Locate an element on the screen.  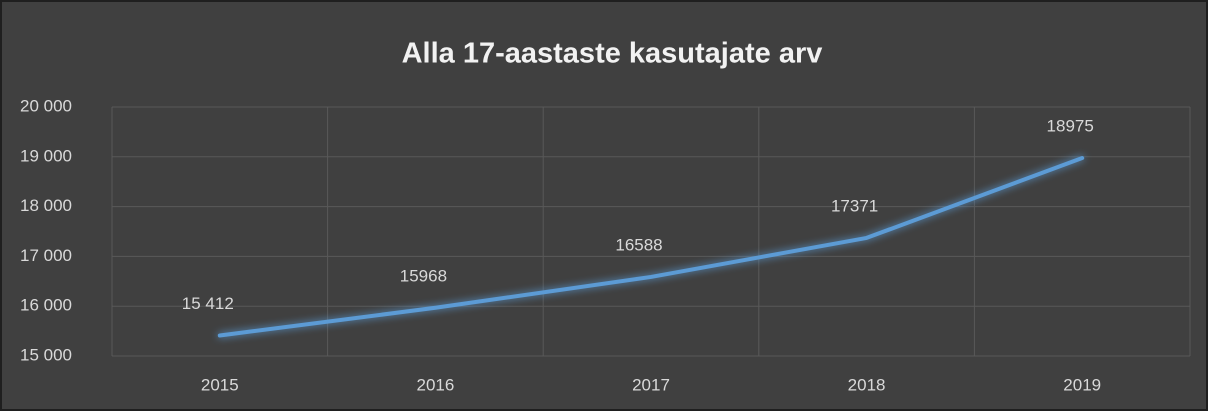
y-tick-label: 17 000 is located at coordinates (46, 255).